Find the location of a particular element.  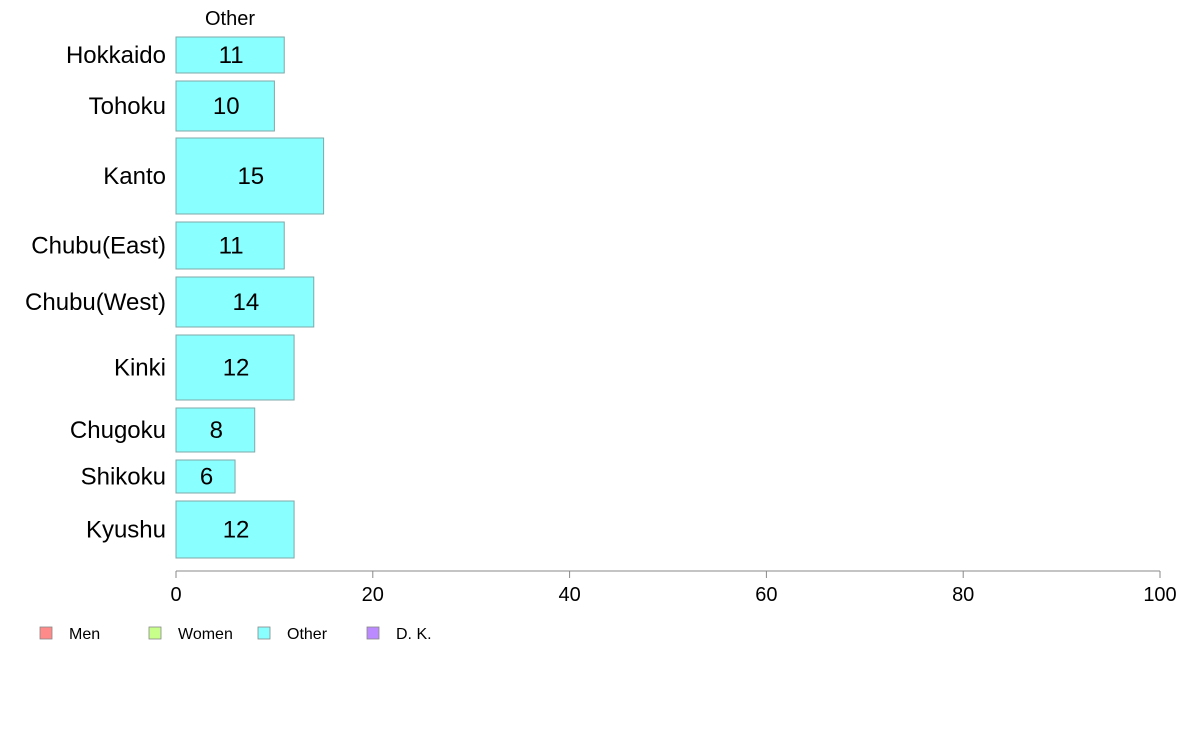

category-label: Chubu(West) is located at coordinates (95, 302).